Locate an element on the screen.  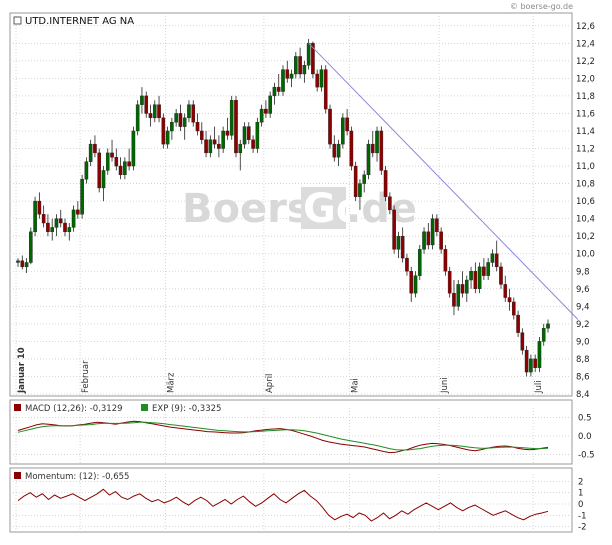
indicator-y-tick: 0 is located at coordinates (580, 505).